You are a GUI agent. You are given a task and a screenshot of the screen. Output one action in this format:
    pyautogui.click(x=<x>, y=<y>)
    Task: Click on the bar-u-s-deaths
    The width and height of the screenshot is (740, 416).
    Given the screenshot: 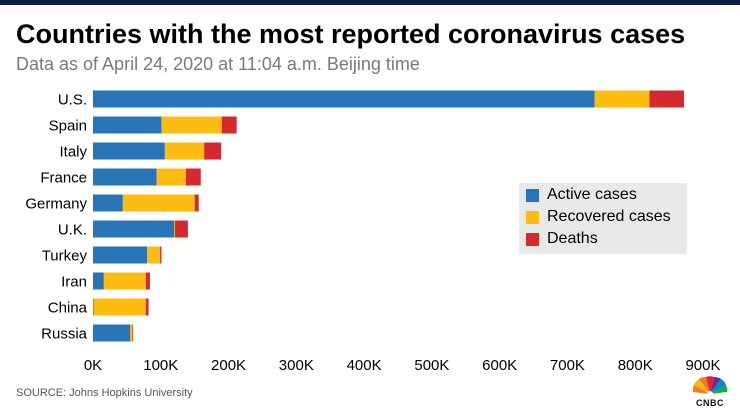 What is the action you would take?
    pyautogui.click(x=667, y=99)
    